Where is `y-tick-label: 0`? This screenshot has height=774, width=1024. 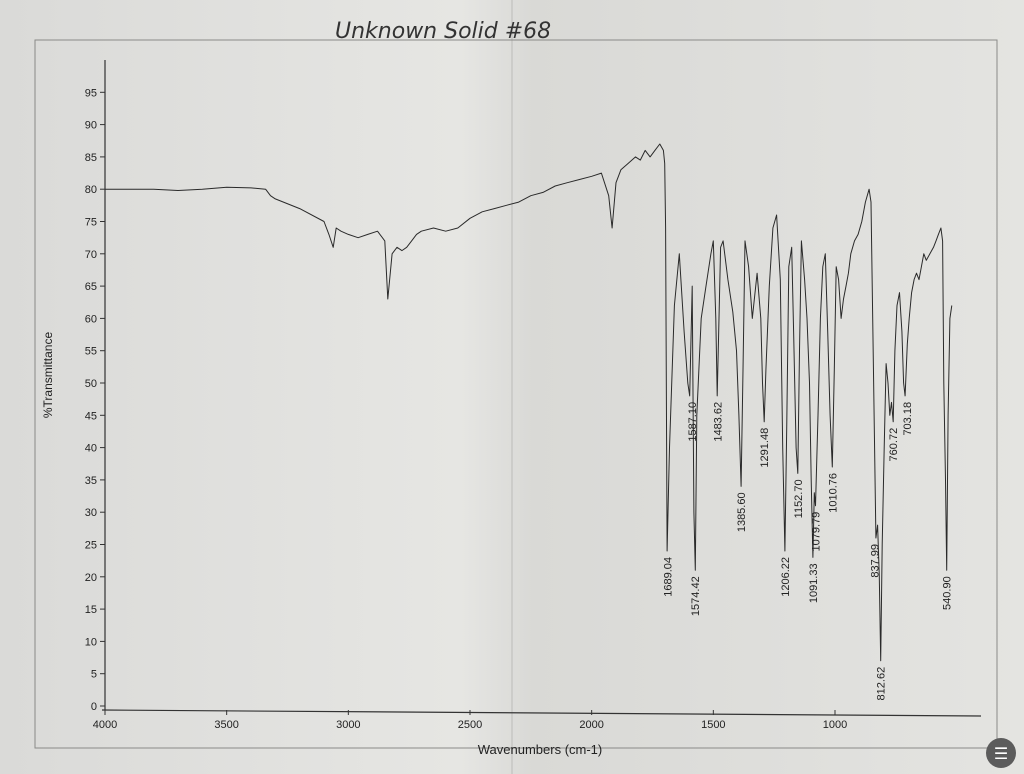 y-tick-label: 0 is located at coordinates (94, 707).